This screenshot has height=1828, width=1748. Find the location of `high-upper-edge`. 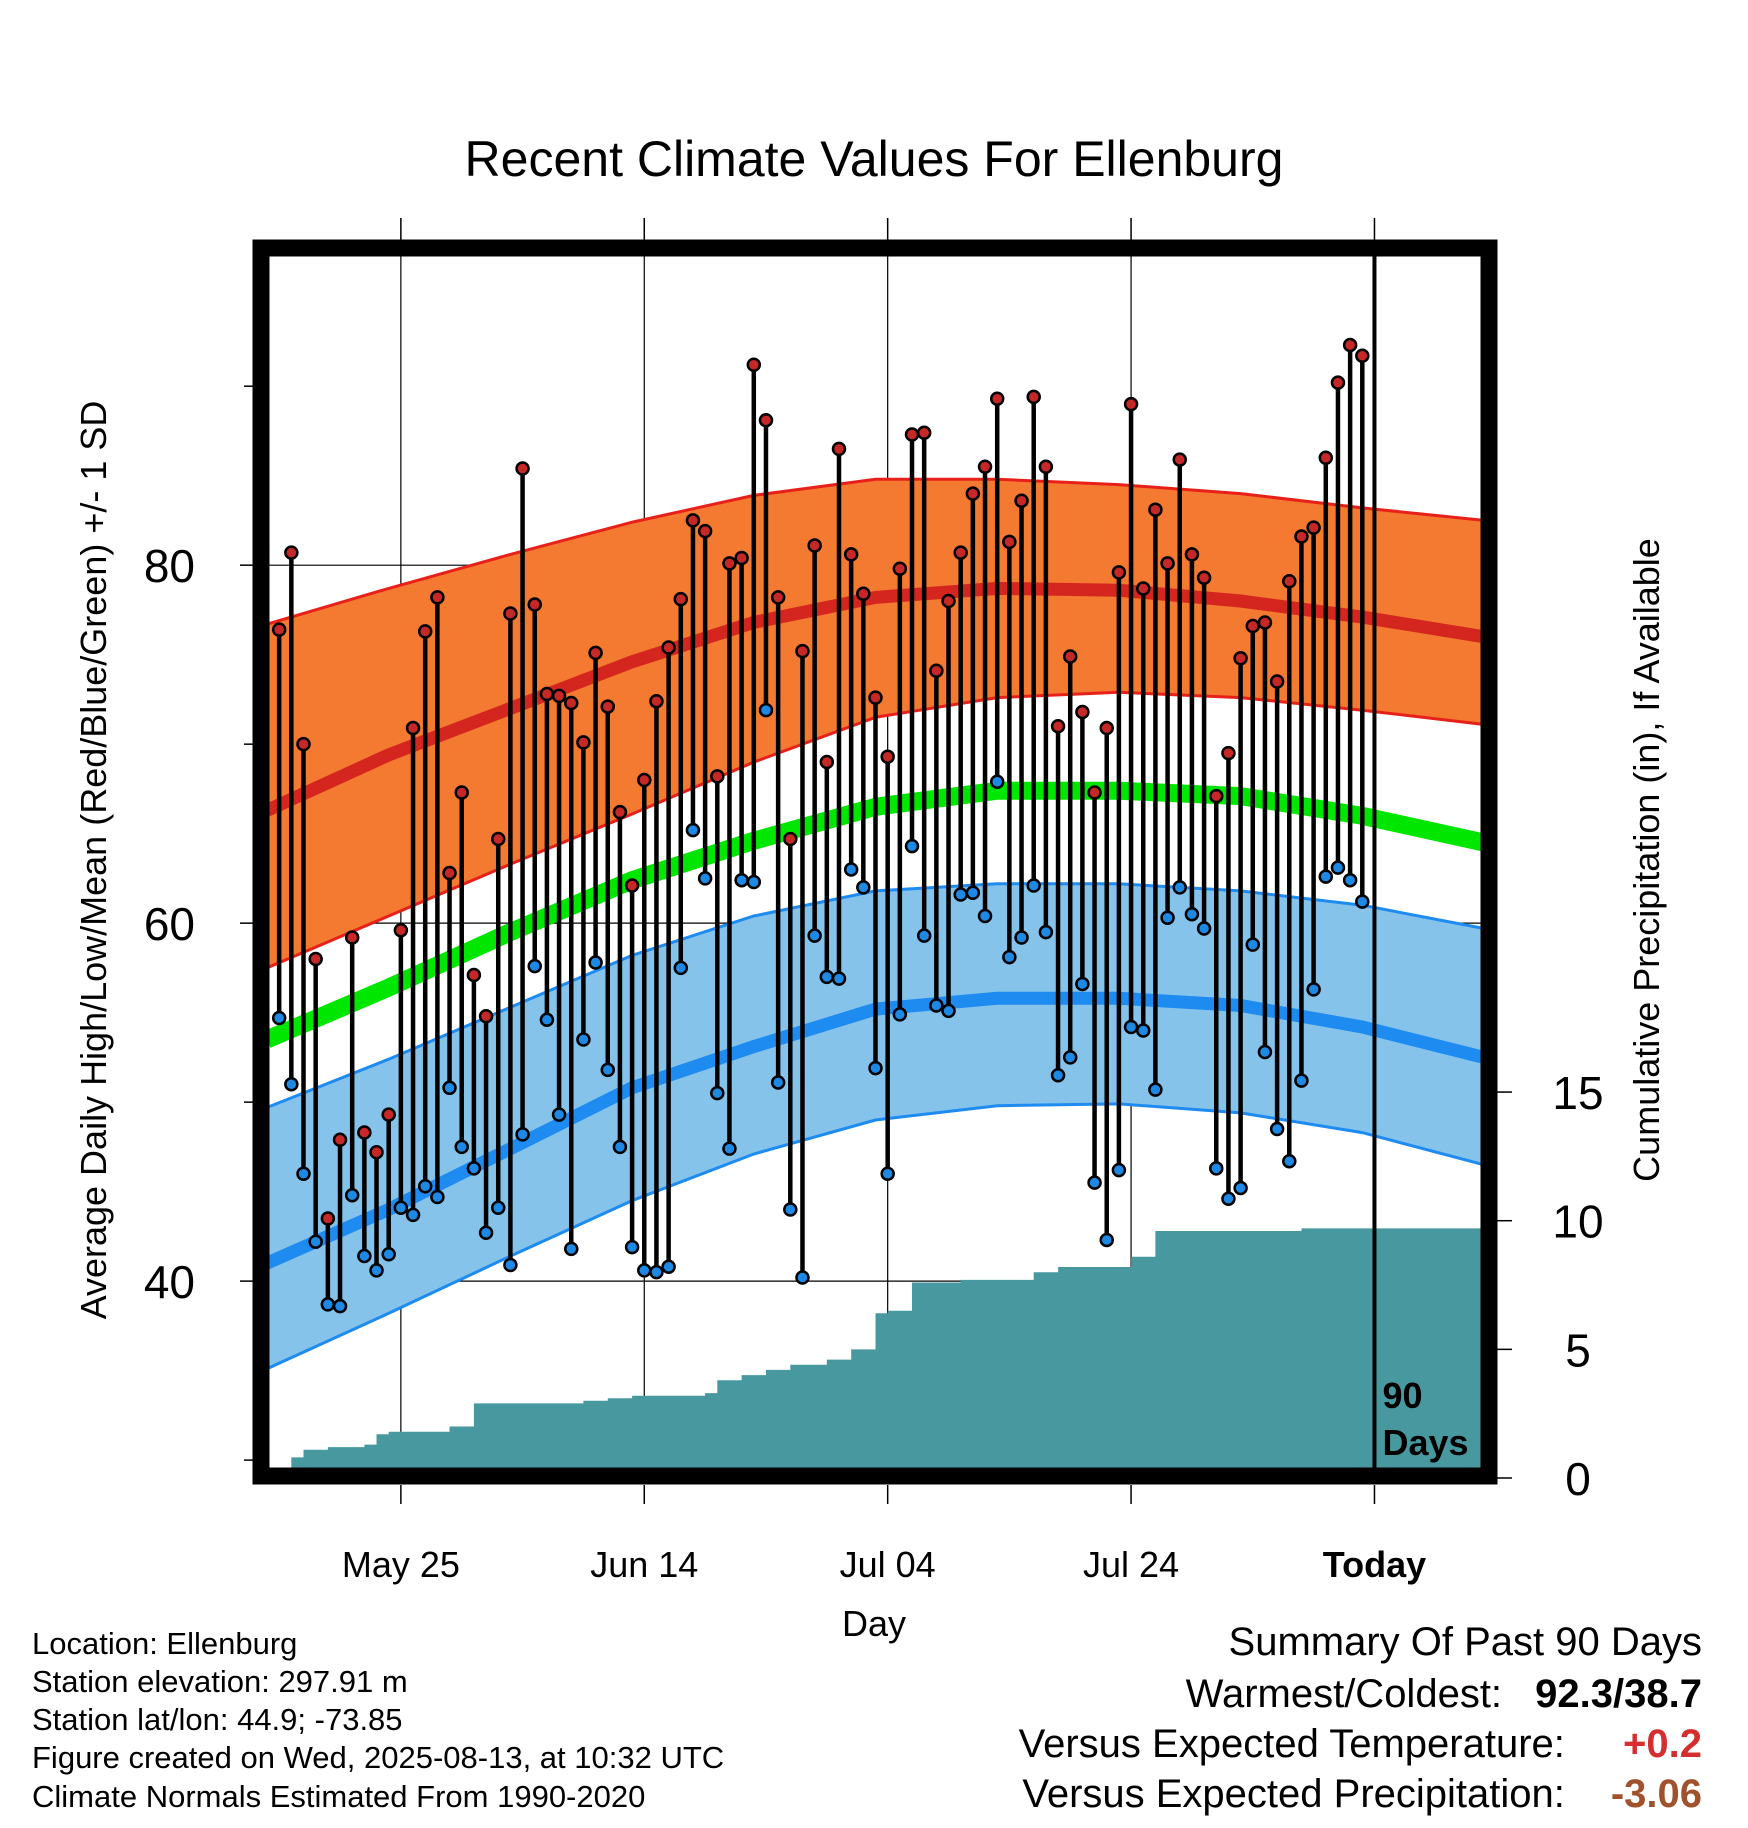

high-upper-edge is located at coordinates (875, 551).